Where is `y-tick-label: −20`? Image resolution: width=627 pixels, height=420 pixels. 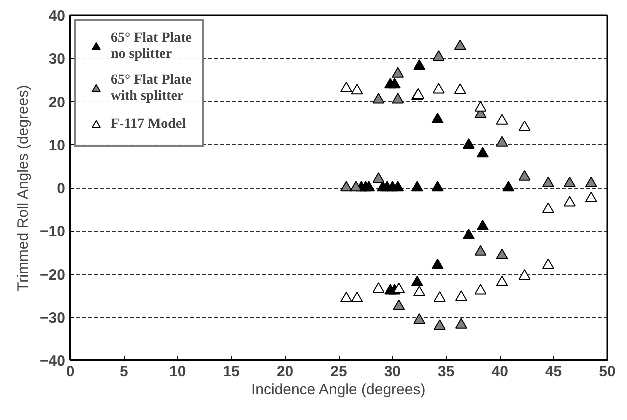
y-tick-label: −20 is located at coordinates (53, 275).